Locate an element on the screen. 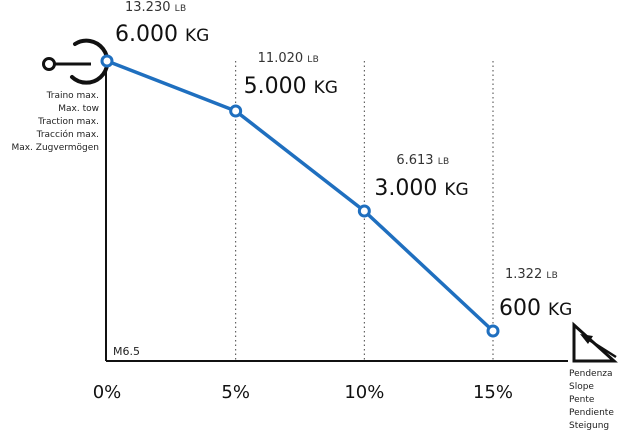 This screenshot has height=445, width=628. slope-triangle-icon is located at coordinates (595, 342).